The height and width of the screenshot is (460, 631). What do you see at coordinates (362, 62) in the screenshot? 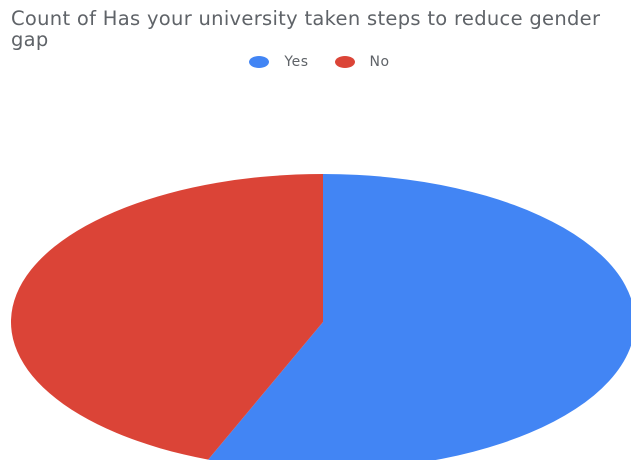
I see `legend-item-no: No` at bounding box center [362, 62].